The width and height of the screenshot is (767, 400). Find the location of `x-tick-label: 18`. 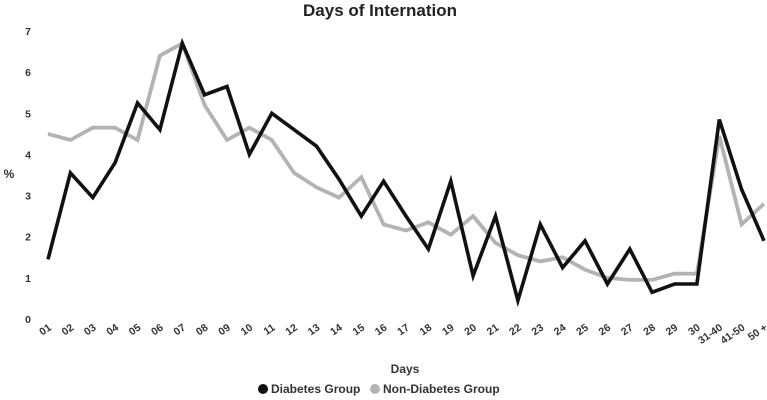

x-tick-label: 18 is located at coordinates (426, 330).